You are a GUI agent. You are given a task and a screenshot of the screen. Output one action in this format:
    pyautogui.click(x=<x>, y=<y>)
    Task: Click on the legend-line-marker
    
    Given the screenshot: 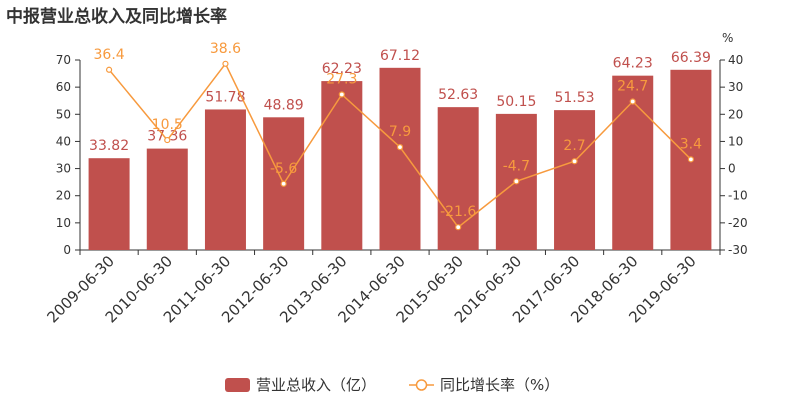 What is the action you would take?
    pyautogui.click(x=421, y=385)
    